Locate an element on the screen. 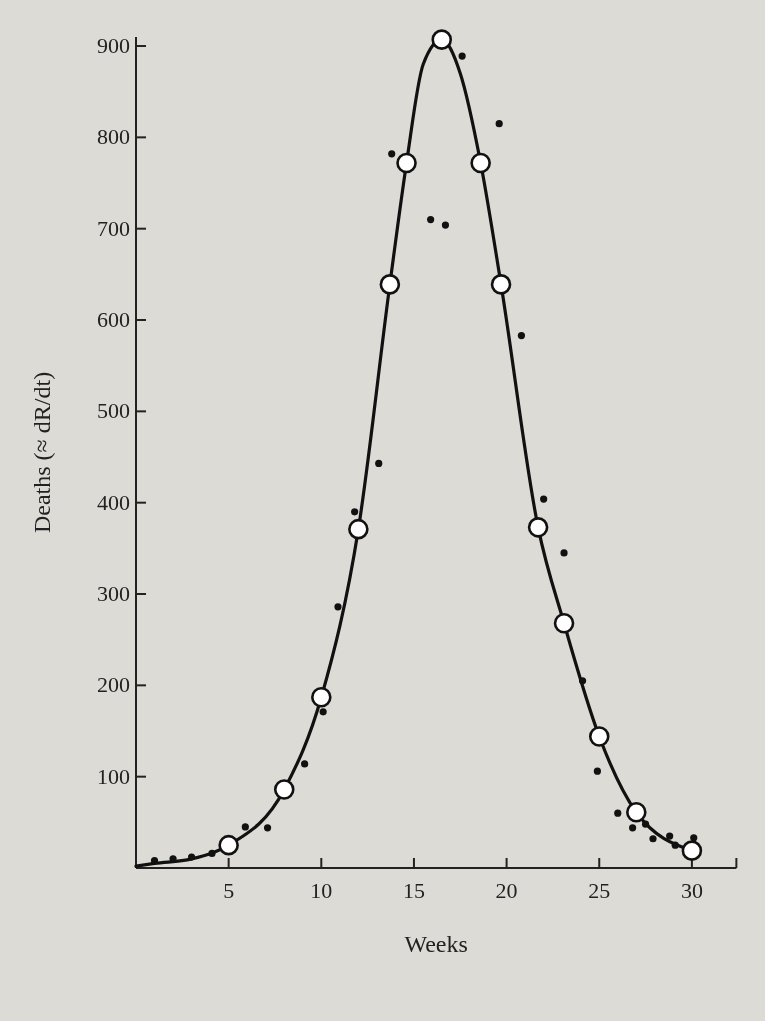 The width and height of the screenshot is (765, 1021). x-tick-label: 30 is located at coordinates (691, 890).